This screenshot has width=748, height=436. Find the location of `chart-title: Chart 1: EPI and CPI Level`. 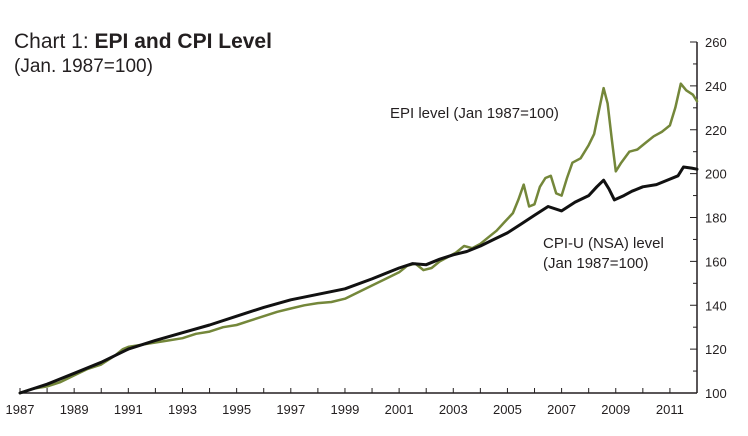

chart-title: Chart 1: EPI and CPI Level is located at coordinates (143, 41).